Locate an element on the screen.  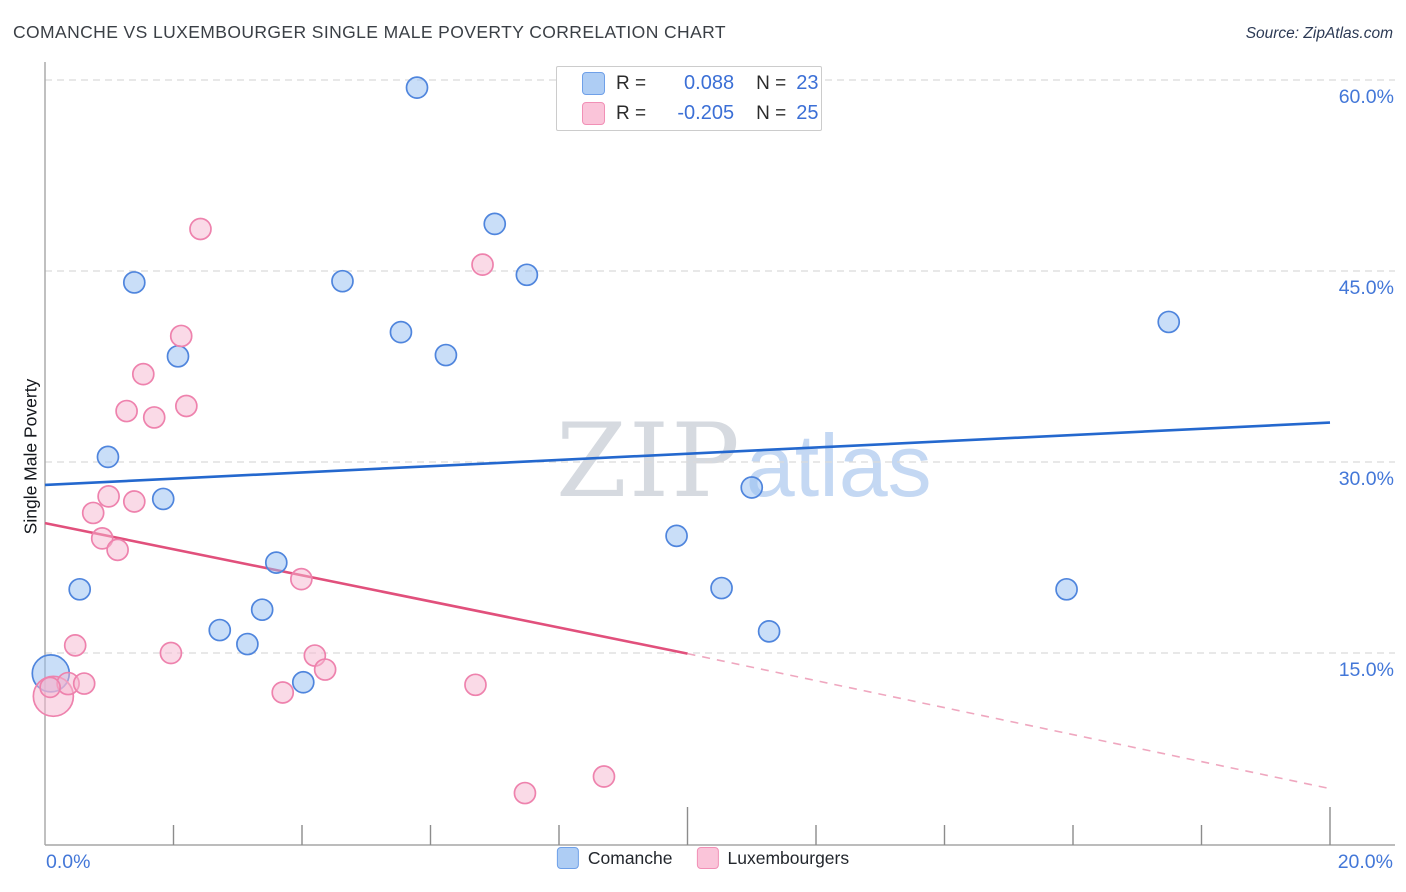
y-axis-label: 15.0% is located at coordinates (1366, 669).